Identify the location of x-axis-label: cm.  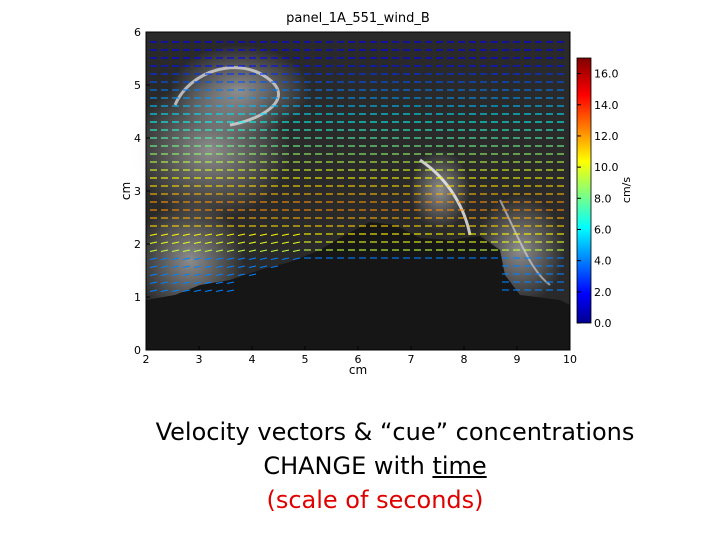
(358, 370).